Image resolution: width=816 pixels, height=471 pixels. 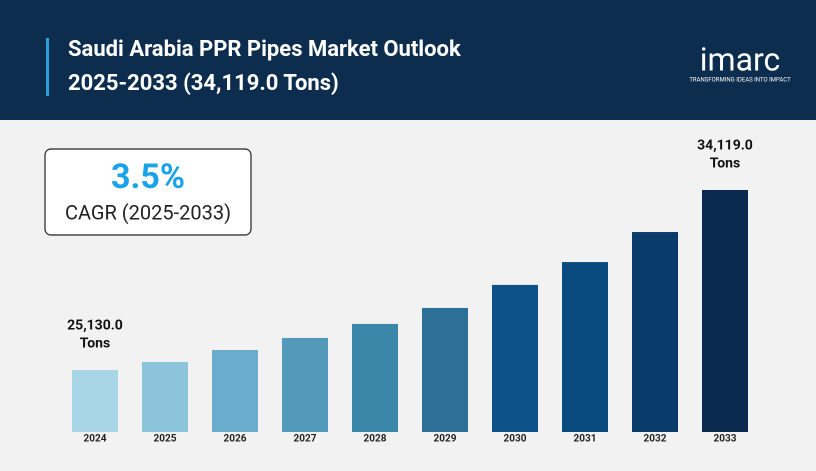 I want to click on cagr-label: CAGR (2025-2033), so click(x=148, y=212).